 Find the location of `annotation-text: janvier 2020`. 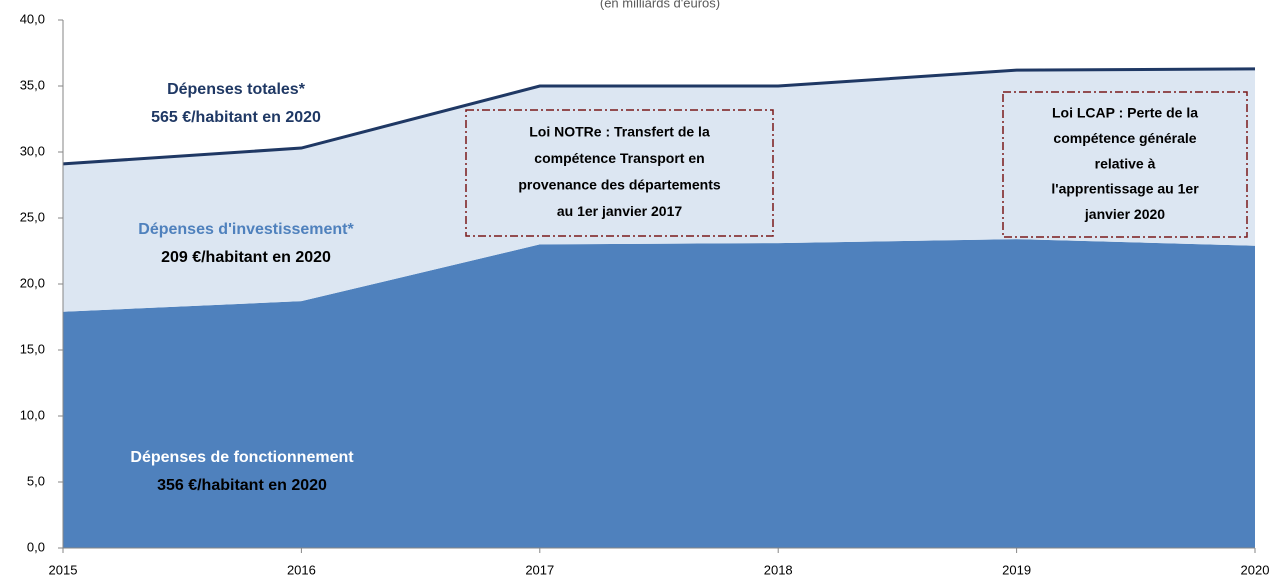

annotation-text: janvier 2020 is located at coordinates (1124, 214).